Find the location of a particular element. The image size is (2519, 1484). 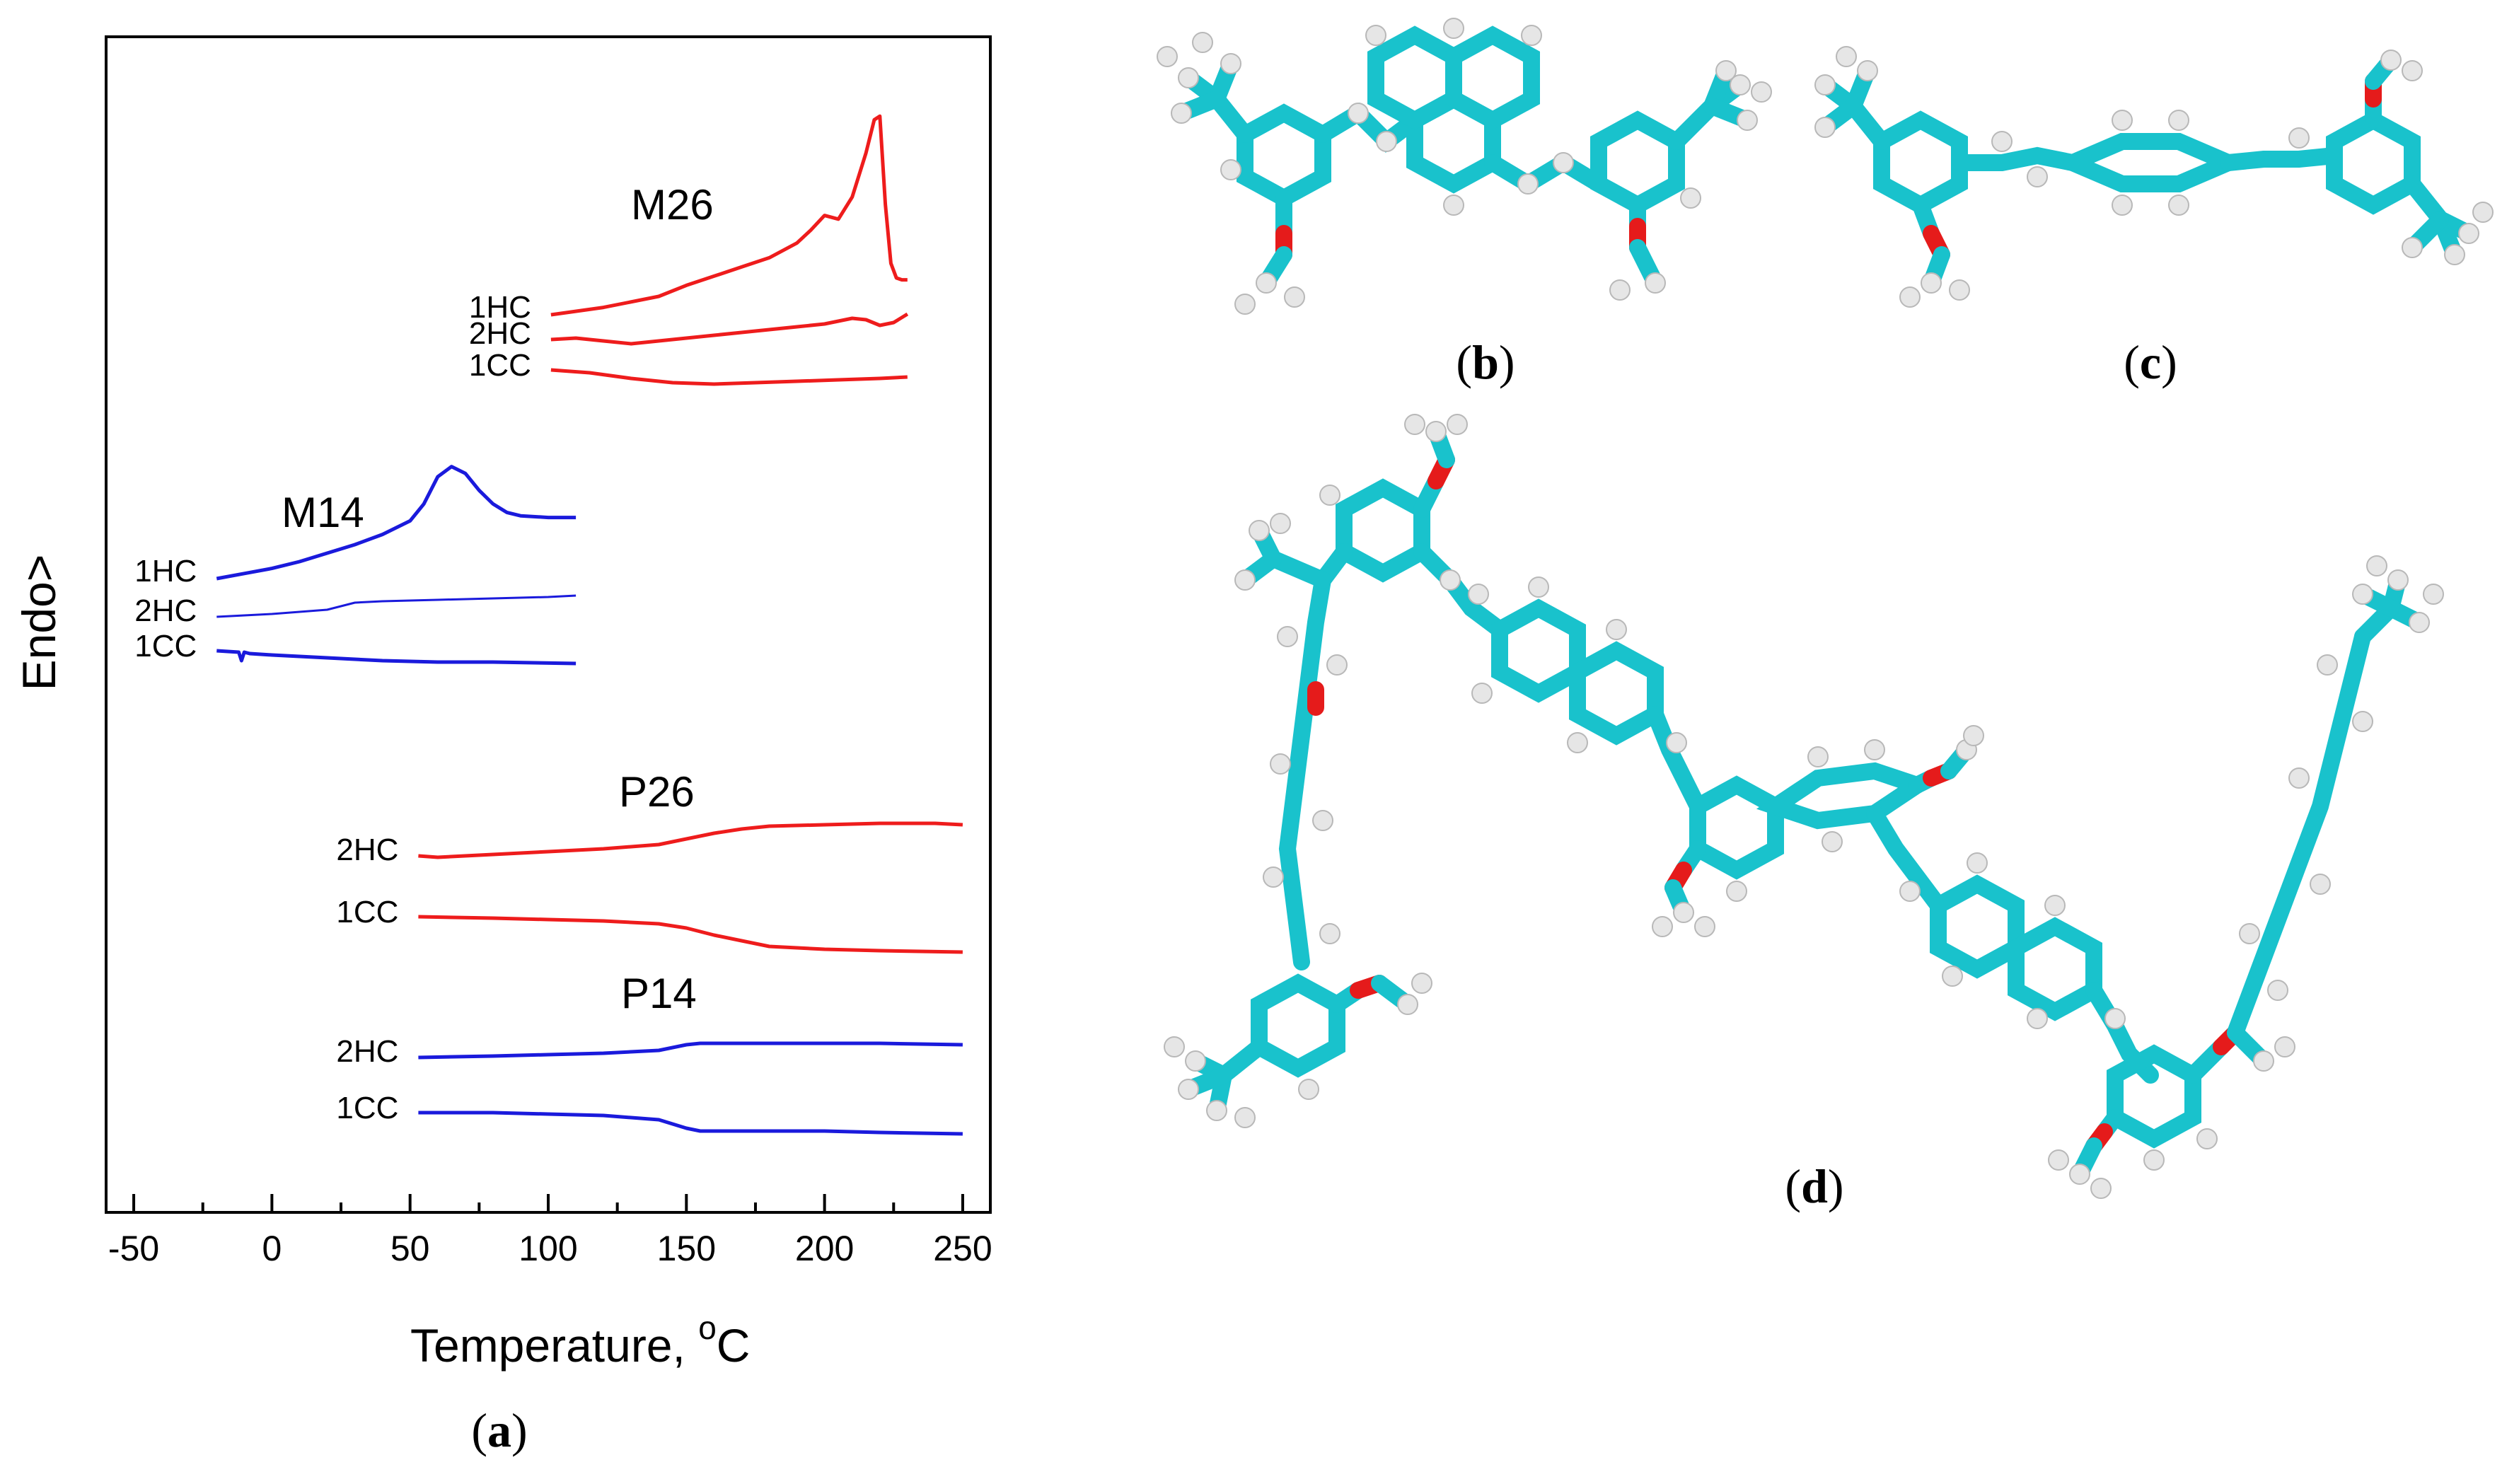

curve-p14-2hc is located at coordinates (690, 1050).